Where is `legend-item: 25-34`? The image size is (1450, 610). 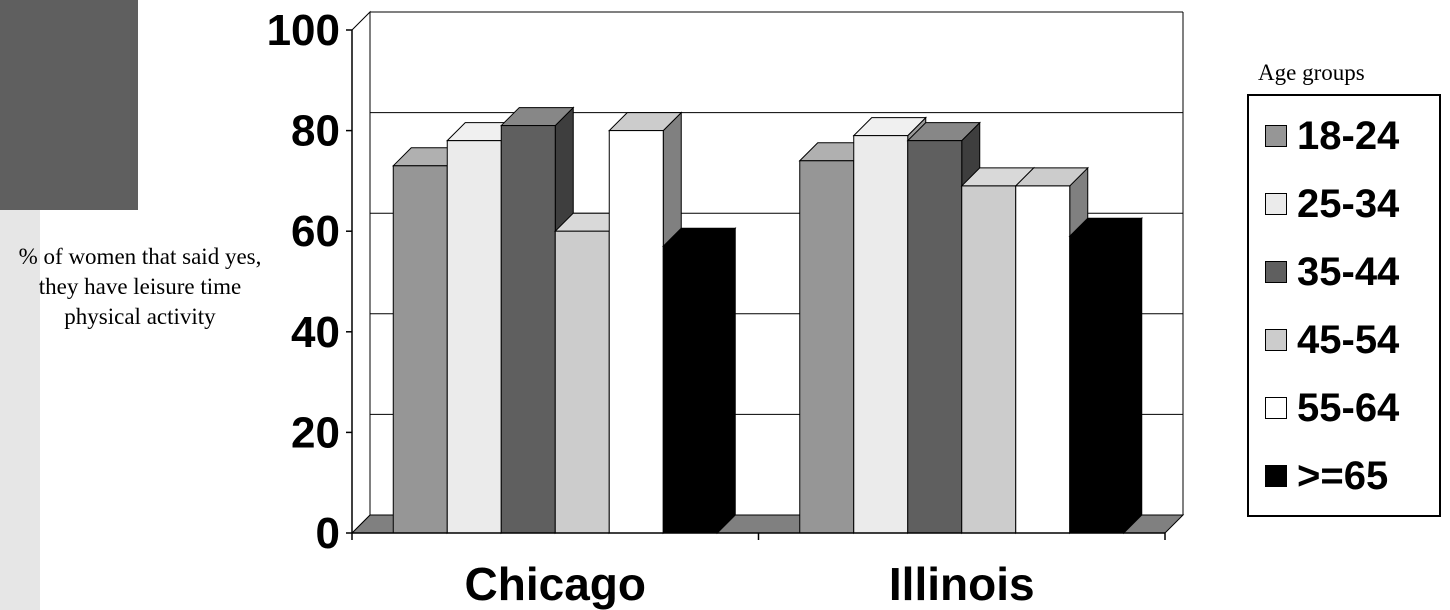
legend-item: 25-34 is located at coordinates (1332, 204).